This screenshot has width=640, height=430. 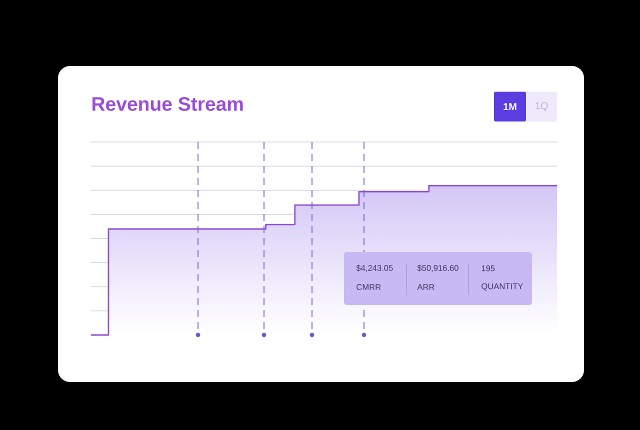 What do you see at coordinates (167, 104) in the screenshot?
I see `chart-title: Revenue Stream` at bounding box center [167, 104].